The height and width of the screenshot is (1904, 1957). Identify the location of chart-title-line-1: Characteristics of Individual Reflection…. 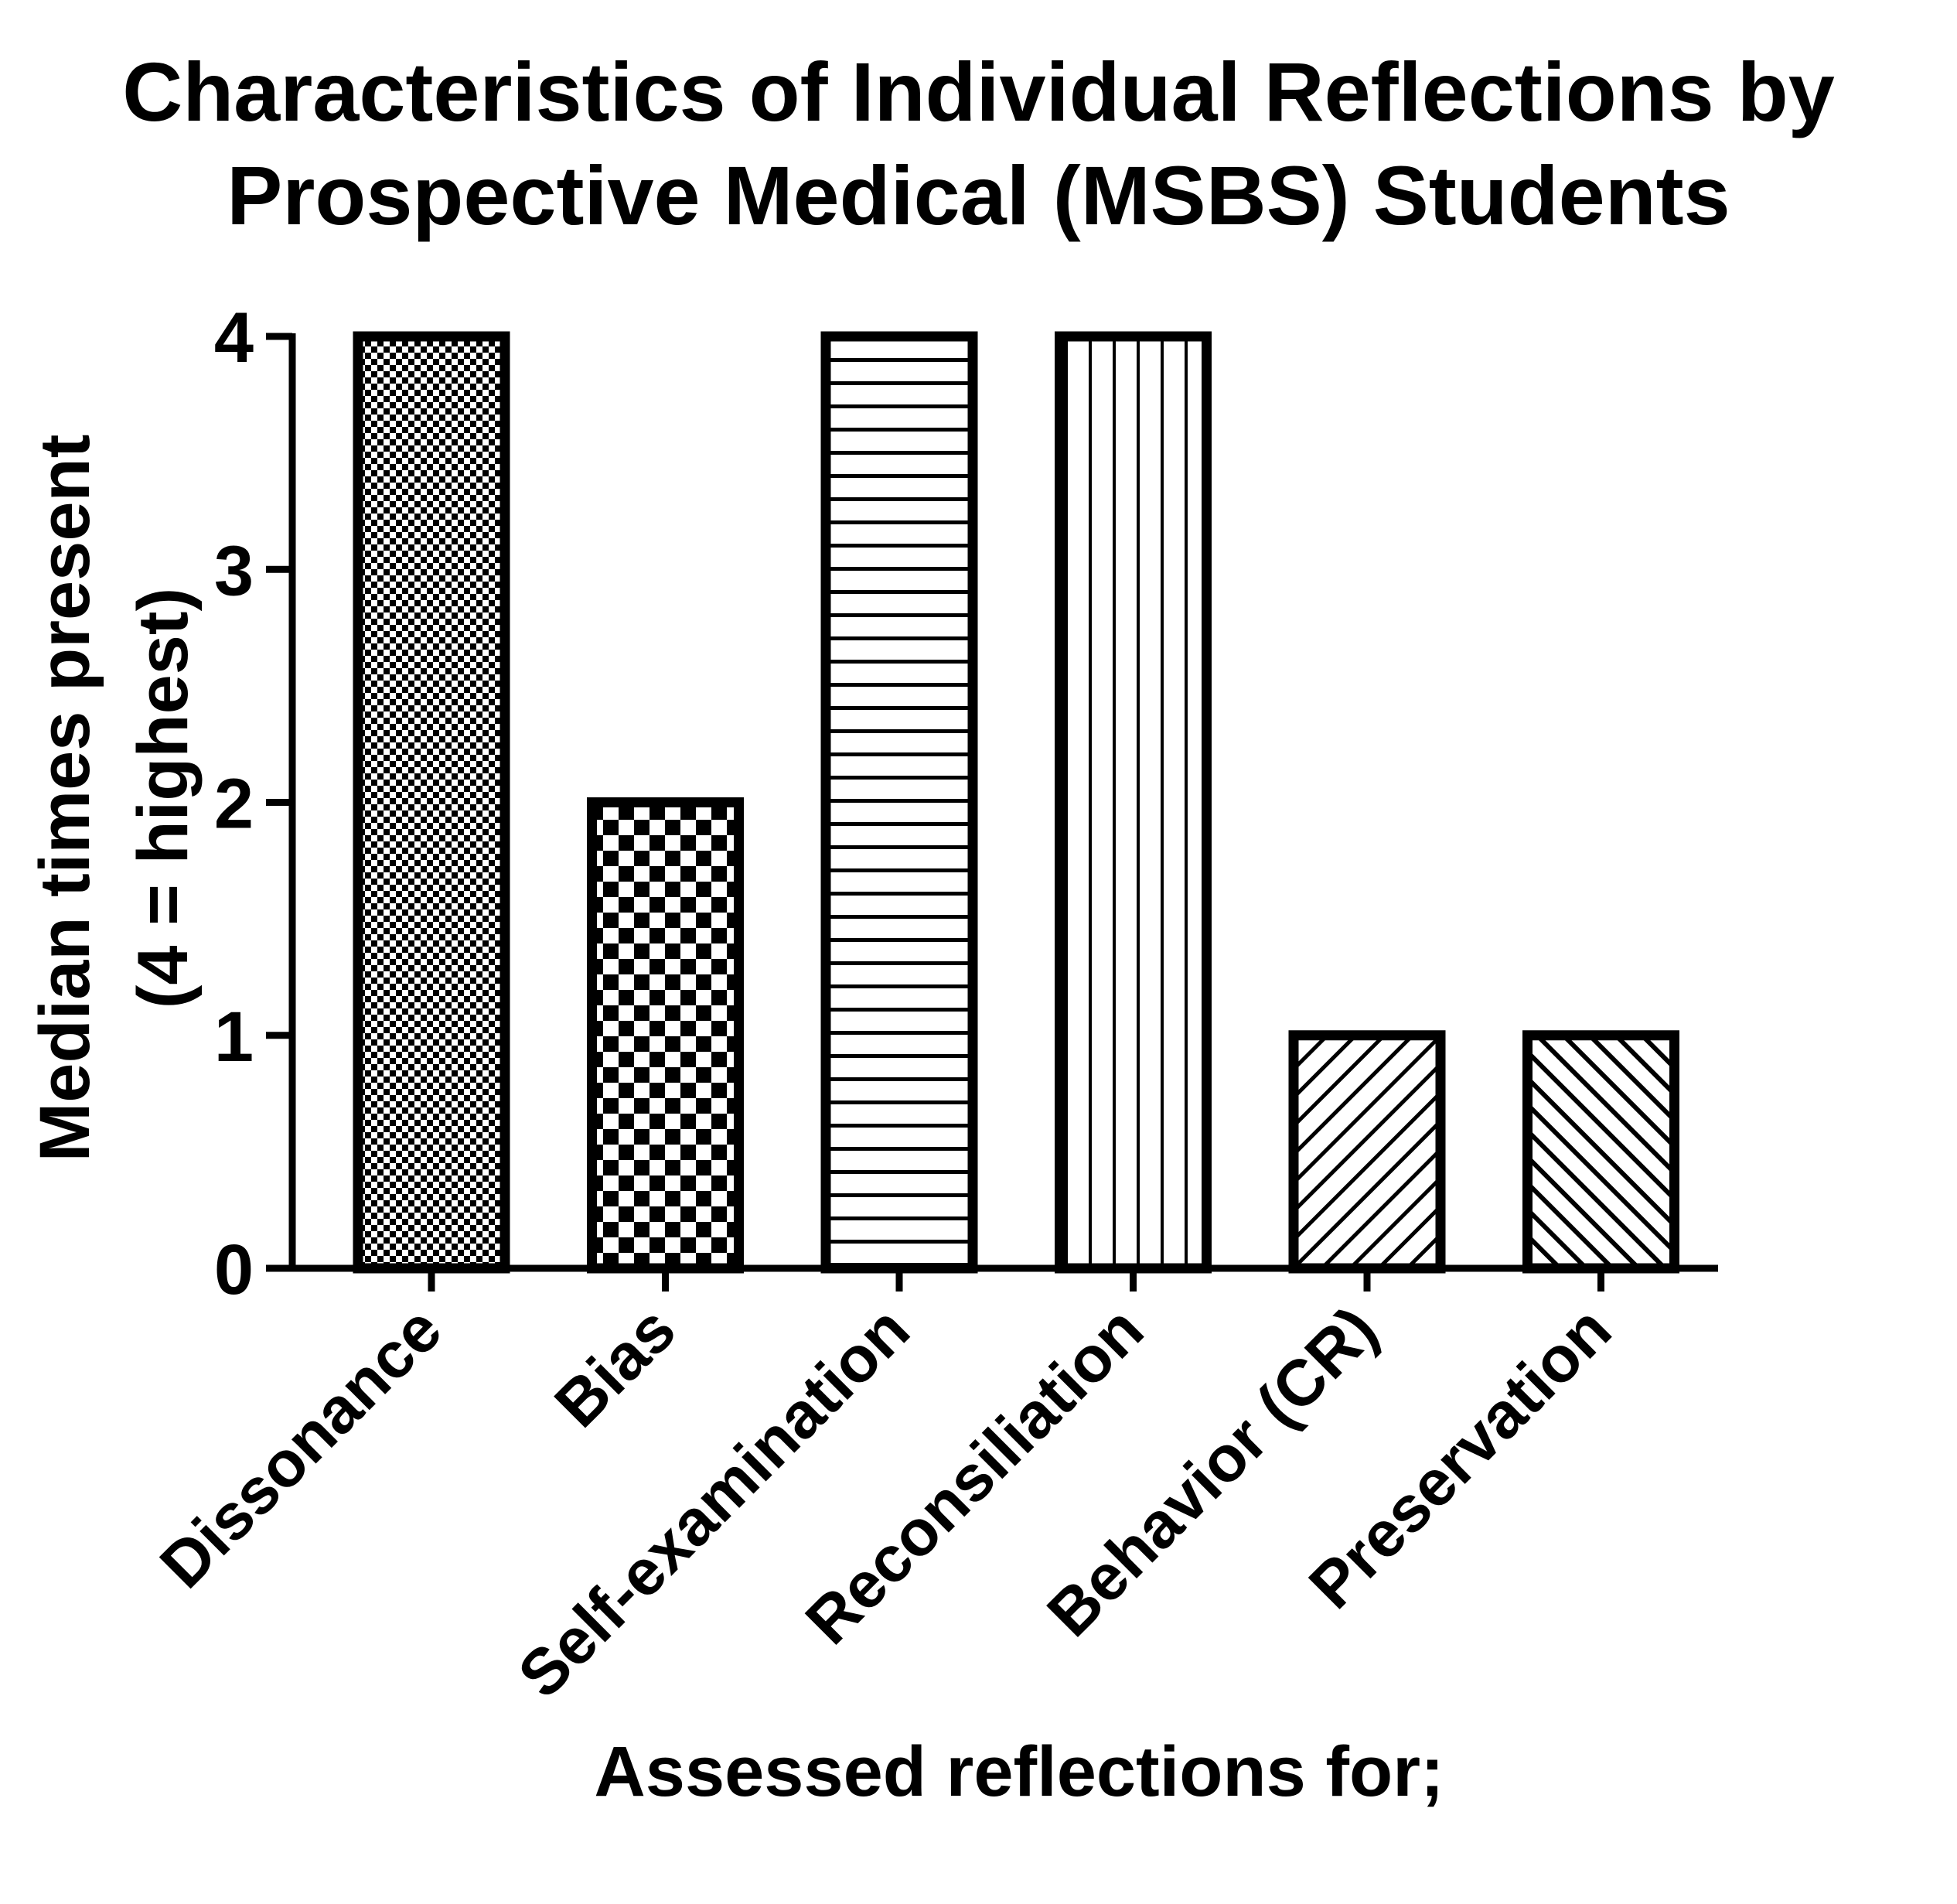
(978, 92).